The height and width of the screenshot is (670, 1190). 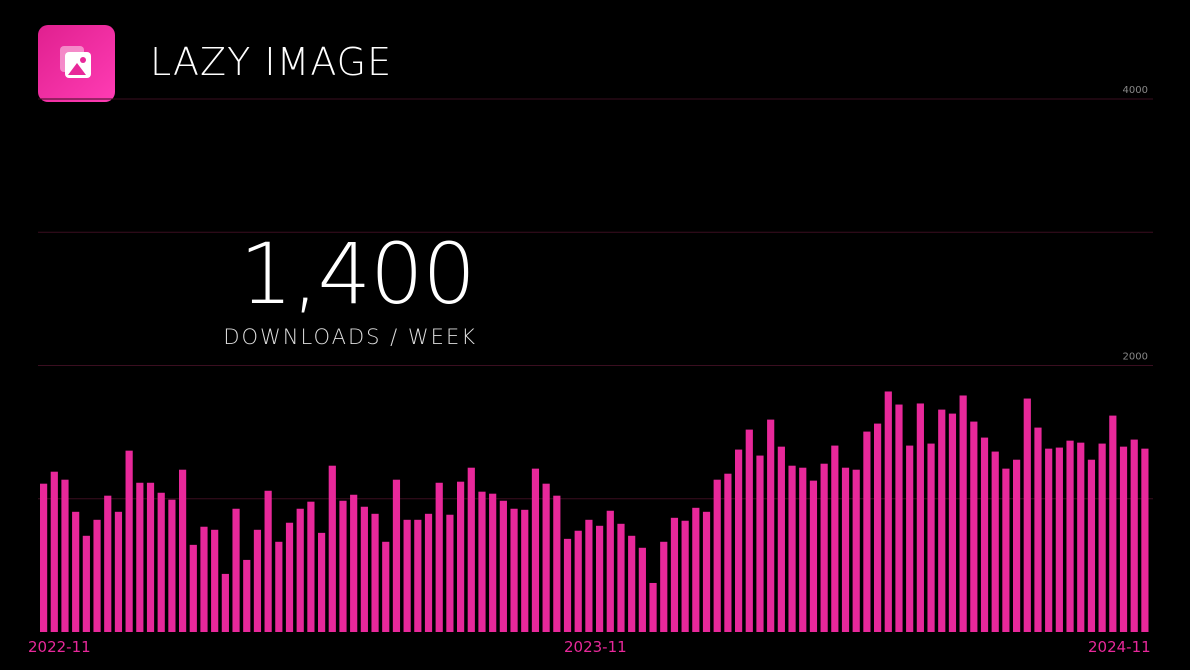 I want to click on x-tick-label: 2023-11, so click(x=595, y=647).